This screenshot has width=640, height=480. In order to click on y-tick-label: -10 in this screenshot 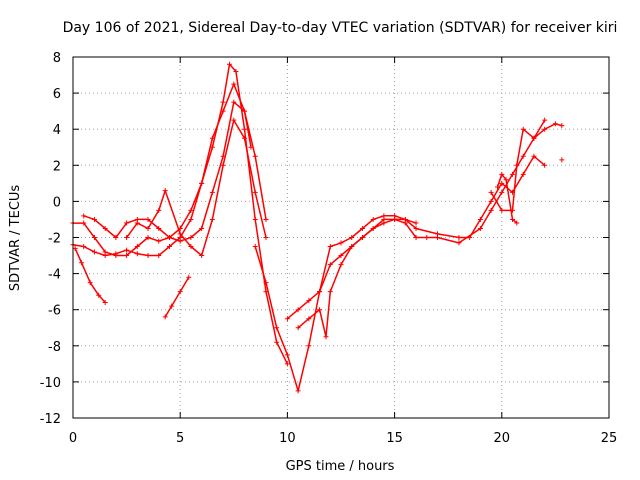, I will do `click(50, 383)`.